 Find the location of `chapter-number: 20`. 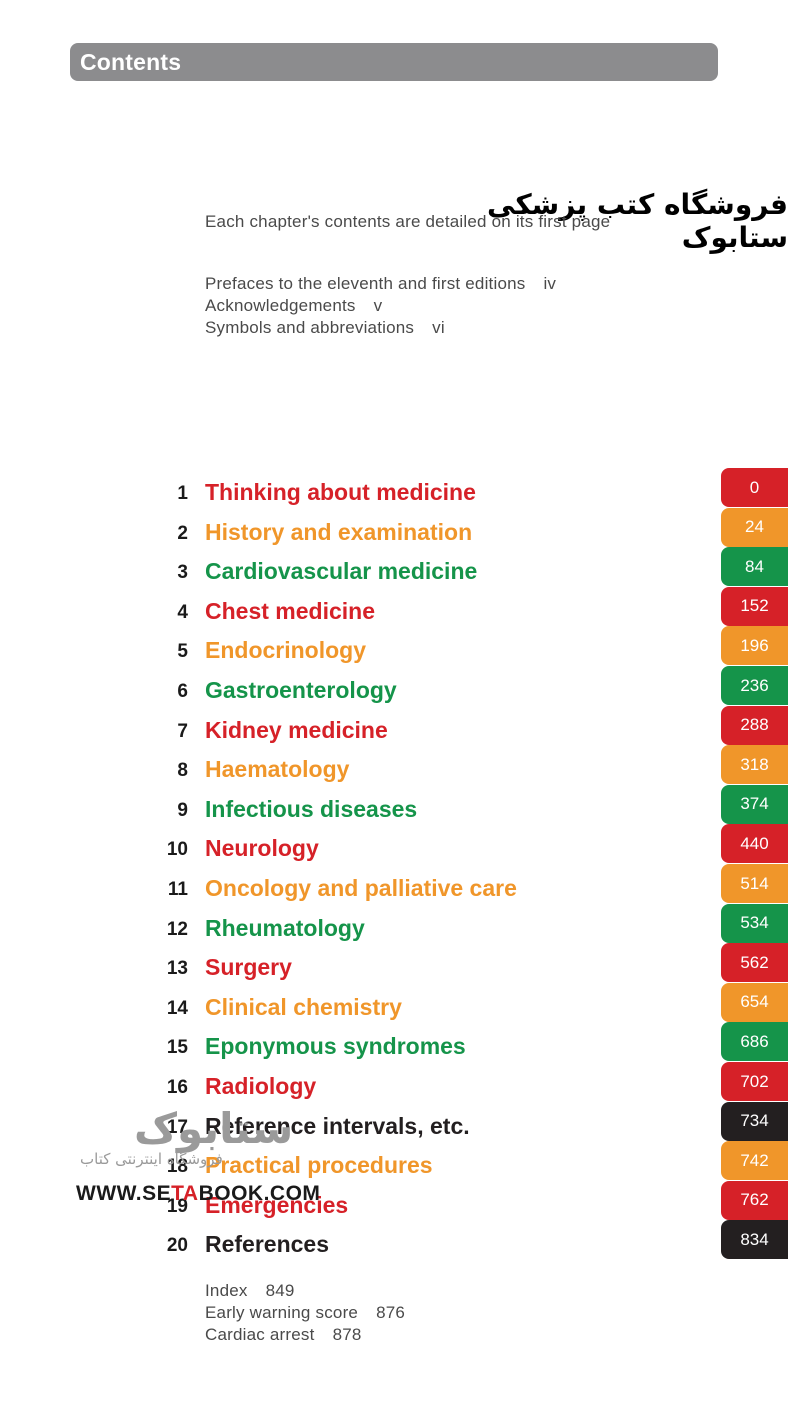

chapter-number: 20 is located at coordinates (177, 1246).